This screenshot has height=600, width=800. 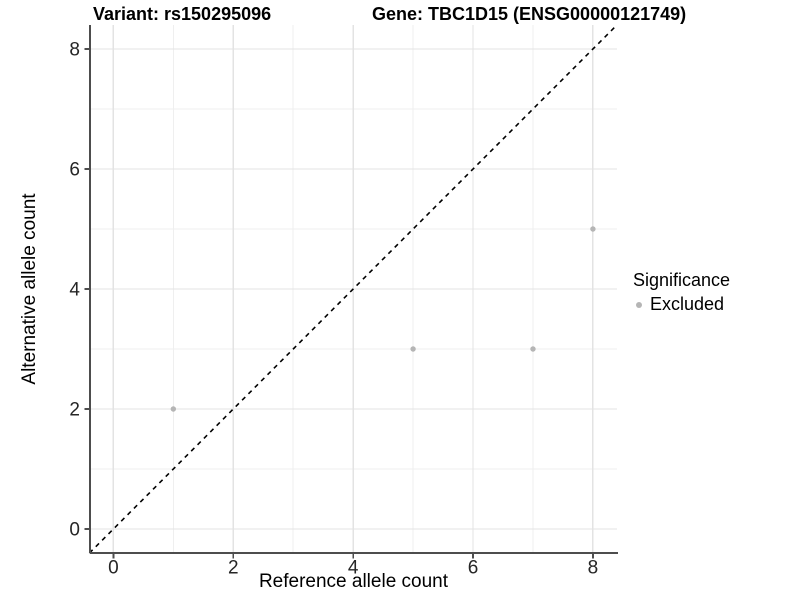 What do you see at coordinates (681, 292) in the screenshot?
I see `legend: Significance Excluded` at bounding box center [681, 292].